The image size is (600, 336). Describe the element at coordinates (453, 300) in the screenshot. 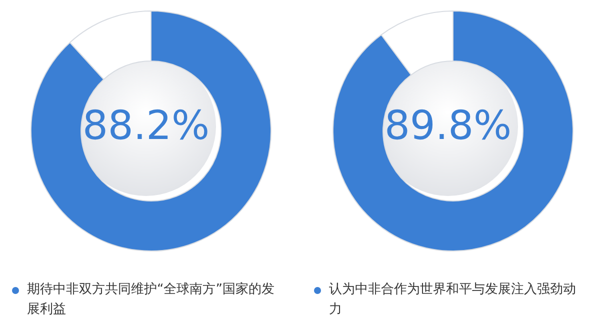

I see `legend-label: 认为中非合作为世界和平与发展注入强劲动力` at that location.